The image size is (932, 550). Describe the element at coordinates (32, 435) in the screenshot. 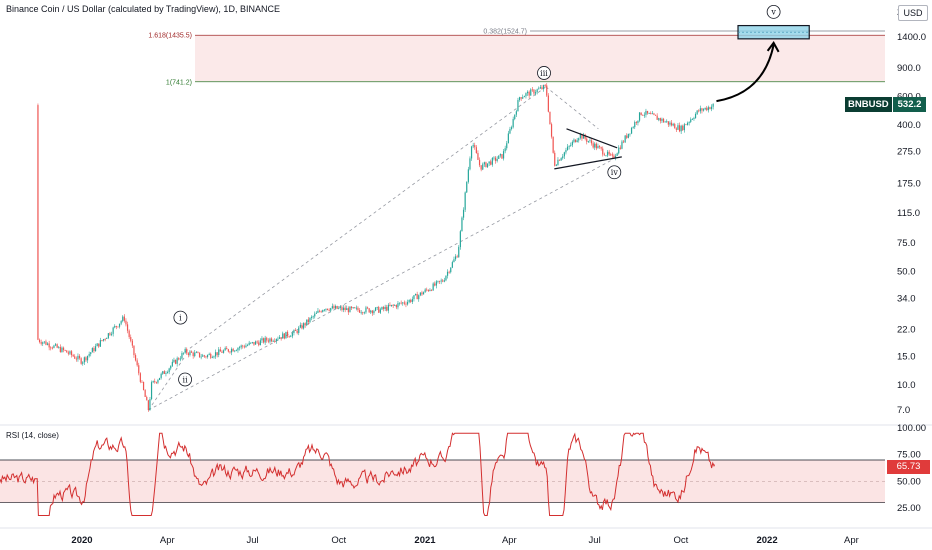

I see `rsi-title: RSI (14, close)` at that location.